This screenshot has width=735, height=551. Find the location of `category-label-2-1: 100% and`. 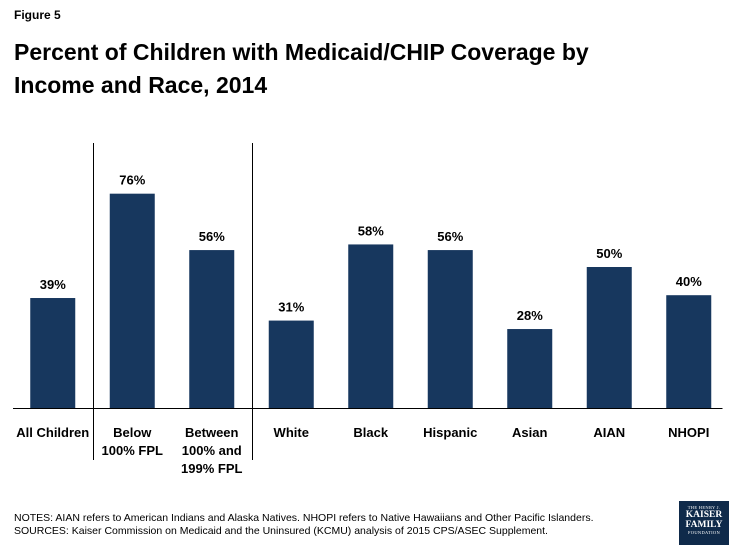

category-label-2-1: 100% and is located at coordinates (212, 450).